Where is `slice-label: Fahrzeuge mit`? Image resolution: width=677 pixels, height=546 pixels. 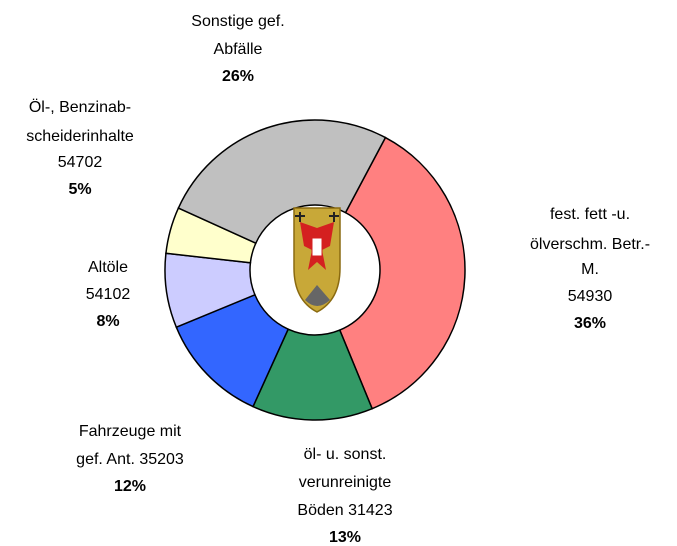 slice-label: Fahrzeuge mit is located at coordinates (130, 431).